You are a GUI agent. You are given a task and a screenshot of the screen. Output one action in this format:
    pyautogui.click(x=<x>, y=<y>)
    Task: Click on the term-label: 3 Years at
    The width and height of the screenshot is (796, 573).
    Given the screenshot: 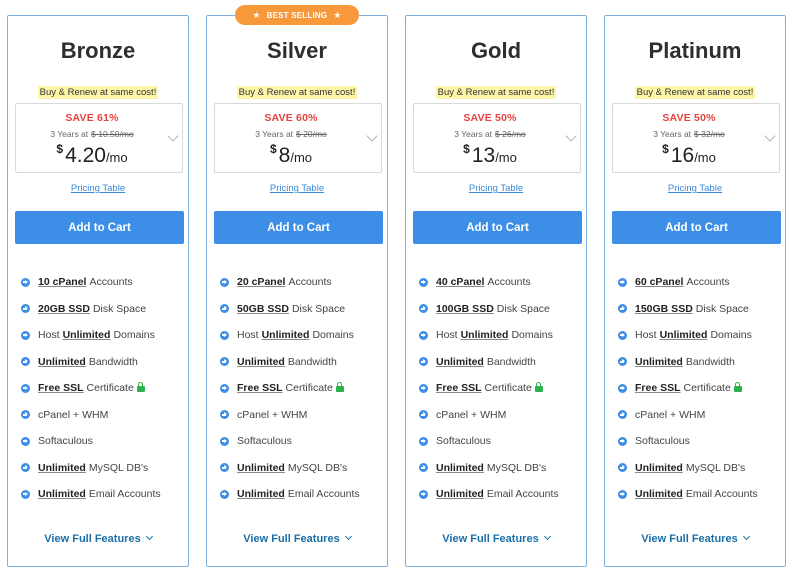 What is the action you would take?
    pyautogui.click(x=69, y=134)
    